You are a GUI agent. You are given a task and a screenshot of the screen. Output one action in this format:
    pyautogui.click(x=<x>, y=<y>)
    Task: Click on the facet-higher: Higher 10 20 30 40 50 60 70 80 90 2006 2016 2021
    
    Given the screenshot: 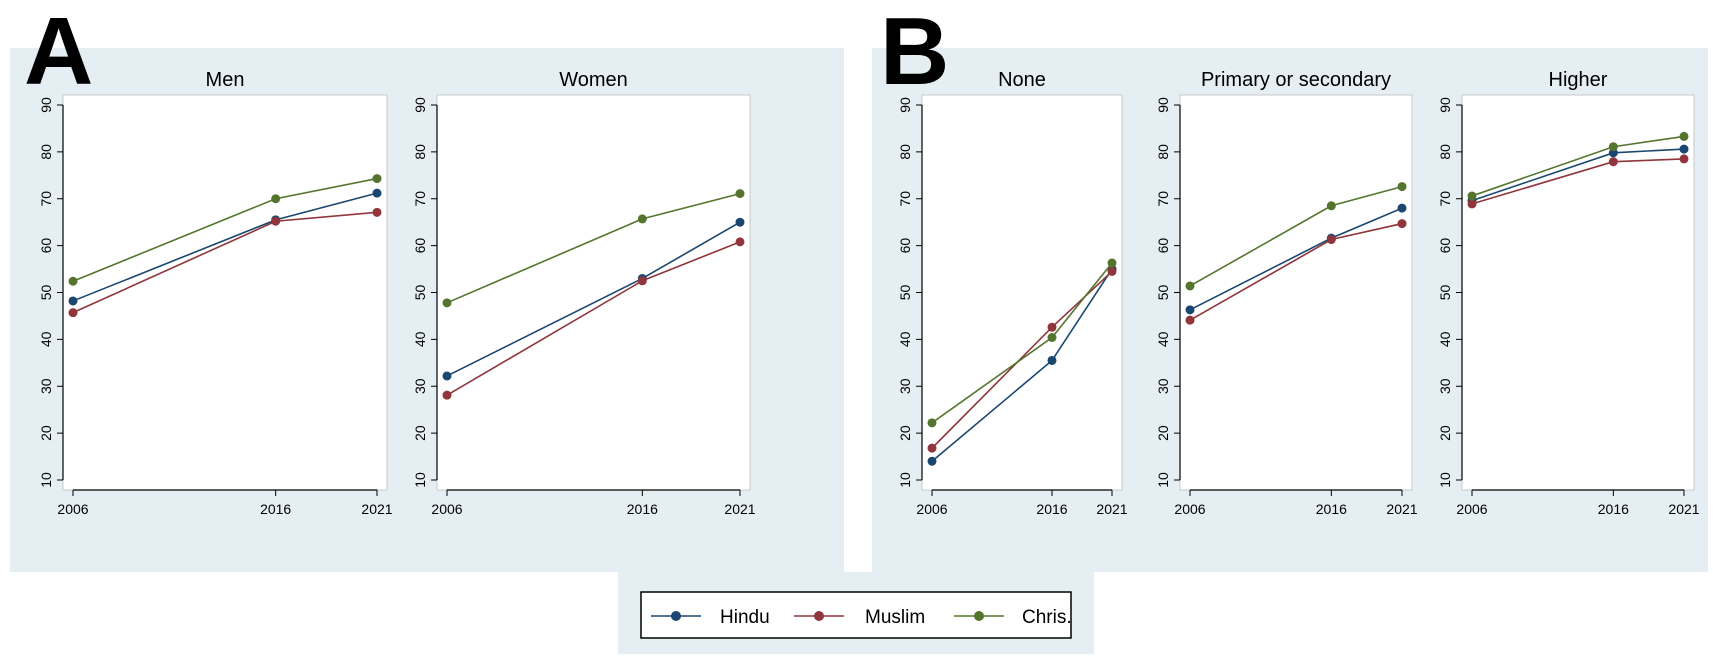 What is the action you would take?
    pyautogui.click(x=1568, y=293)
    